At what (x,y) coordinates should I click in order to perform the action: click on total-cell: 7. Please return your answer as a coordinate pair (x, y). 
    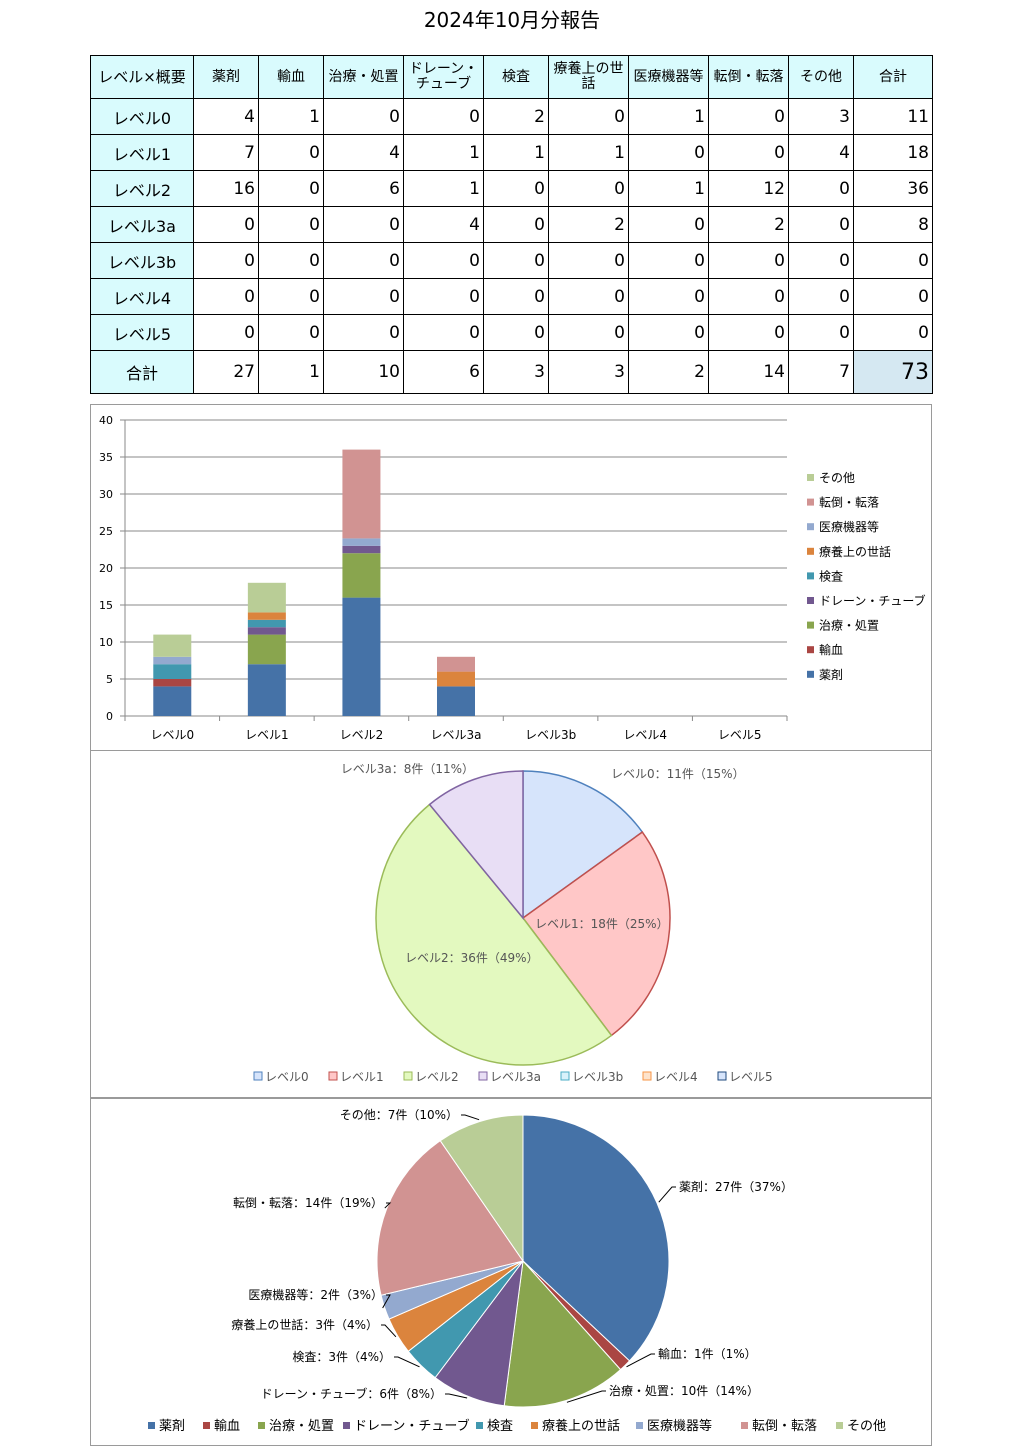
    Looking at the image, I should click on (821, 372).